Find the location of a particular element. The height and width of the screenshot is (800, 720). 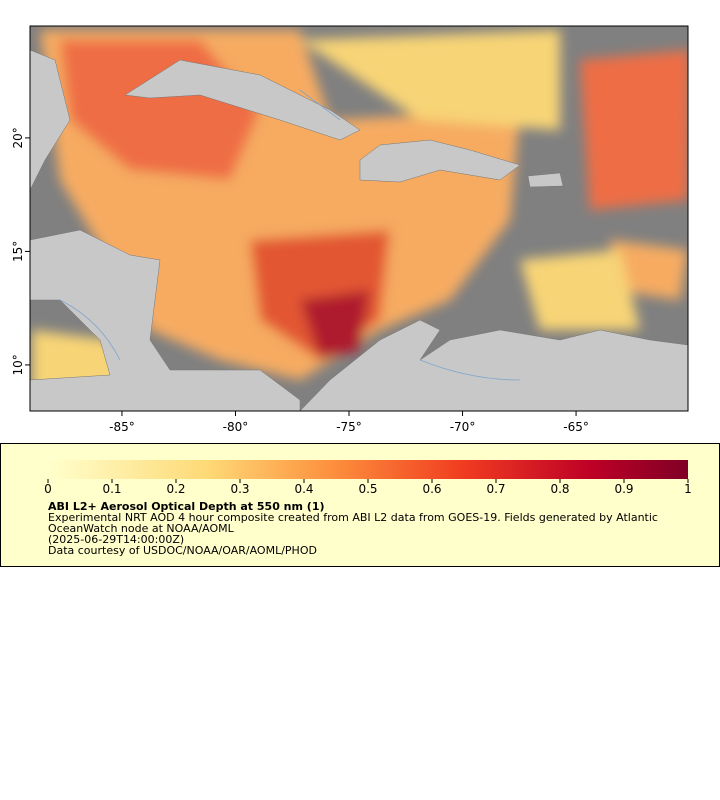

y-tick-label: 20° is located at coordinates (18, 137).